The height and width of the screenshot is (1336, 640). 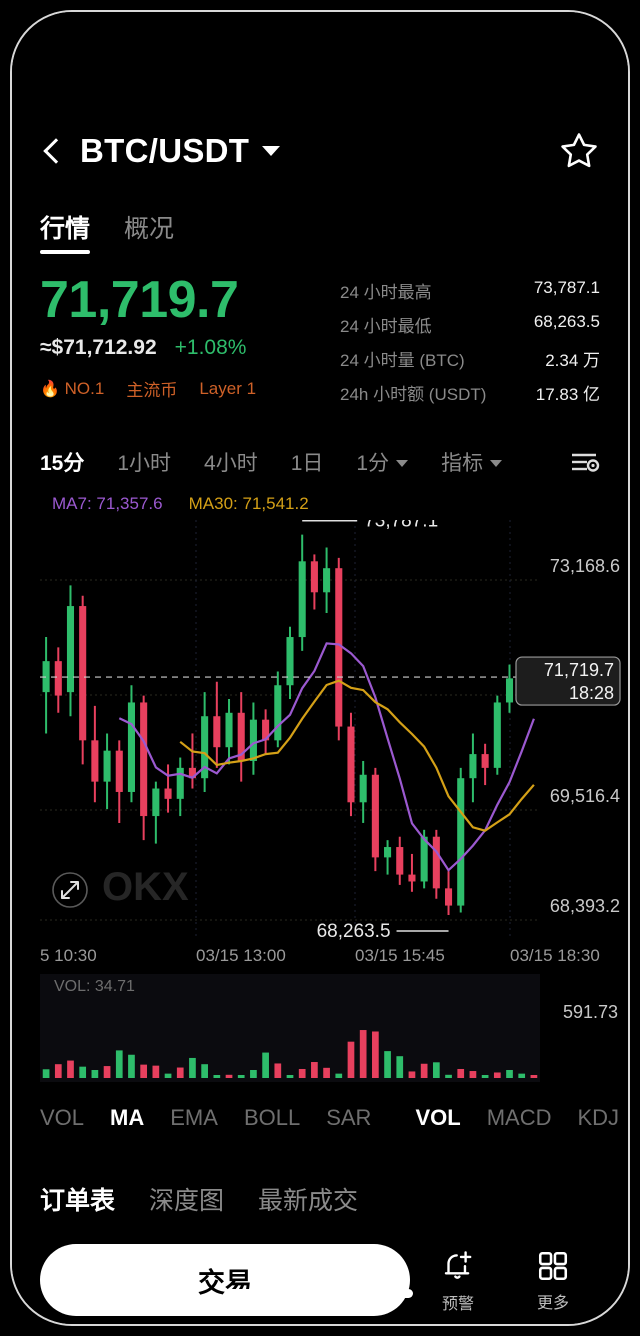 I want to click on tab-orderbook: 订单表, so click(x=78, y=1201).